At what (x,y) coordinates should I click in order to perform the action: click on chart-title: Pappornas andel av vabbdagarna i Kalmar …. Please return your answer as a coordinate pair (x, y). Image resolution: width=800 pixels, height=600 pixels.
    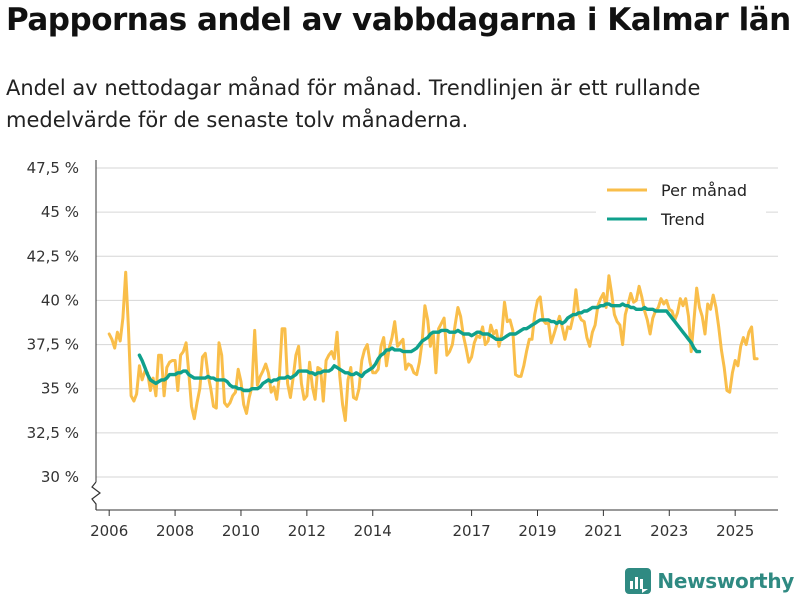
    Looking at the image, I should click on (398, 20).